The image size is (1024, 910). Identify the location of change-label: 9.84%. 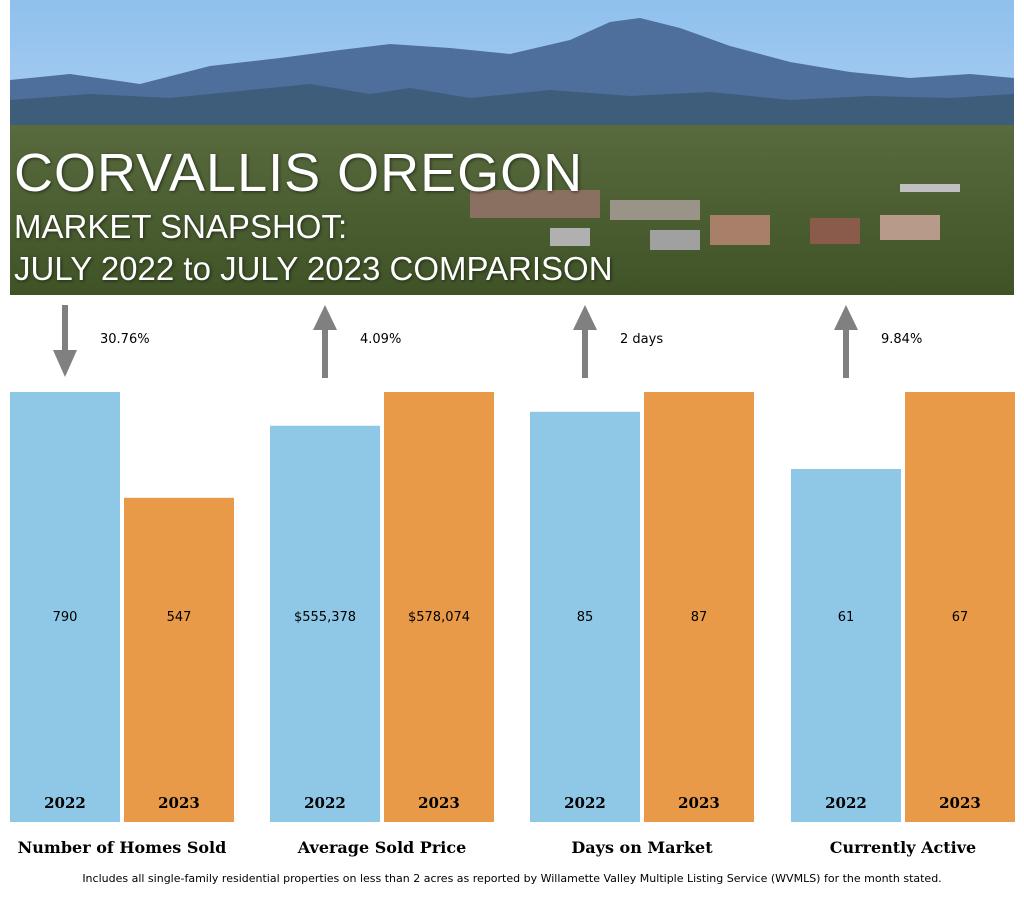
(901, 339).